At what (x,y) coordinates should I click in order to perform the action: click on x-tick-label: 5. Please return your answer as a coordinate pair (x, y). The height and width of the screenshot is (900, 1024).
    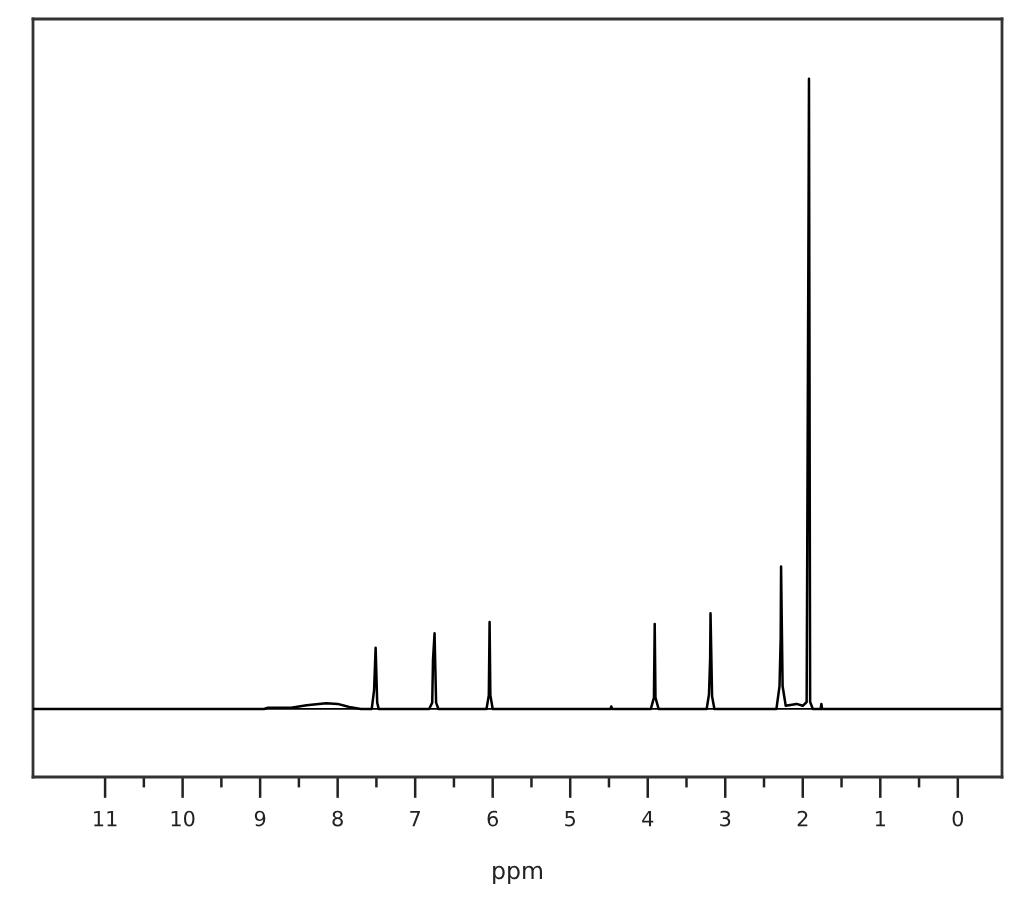
    Looking at the image, I should click on (570, 818).